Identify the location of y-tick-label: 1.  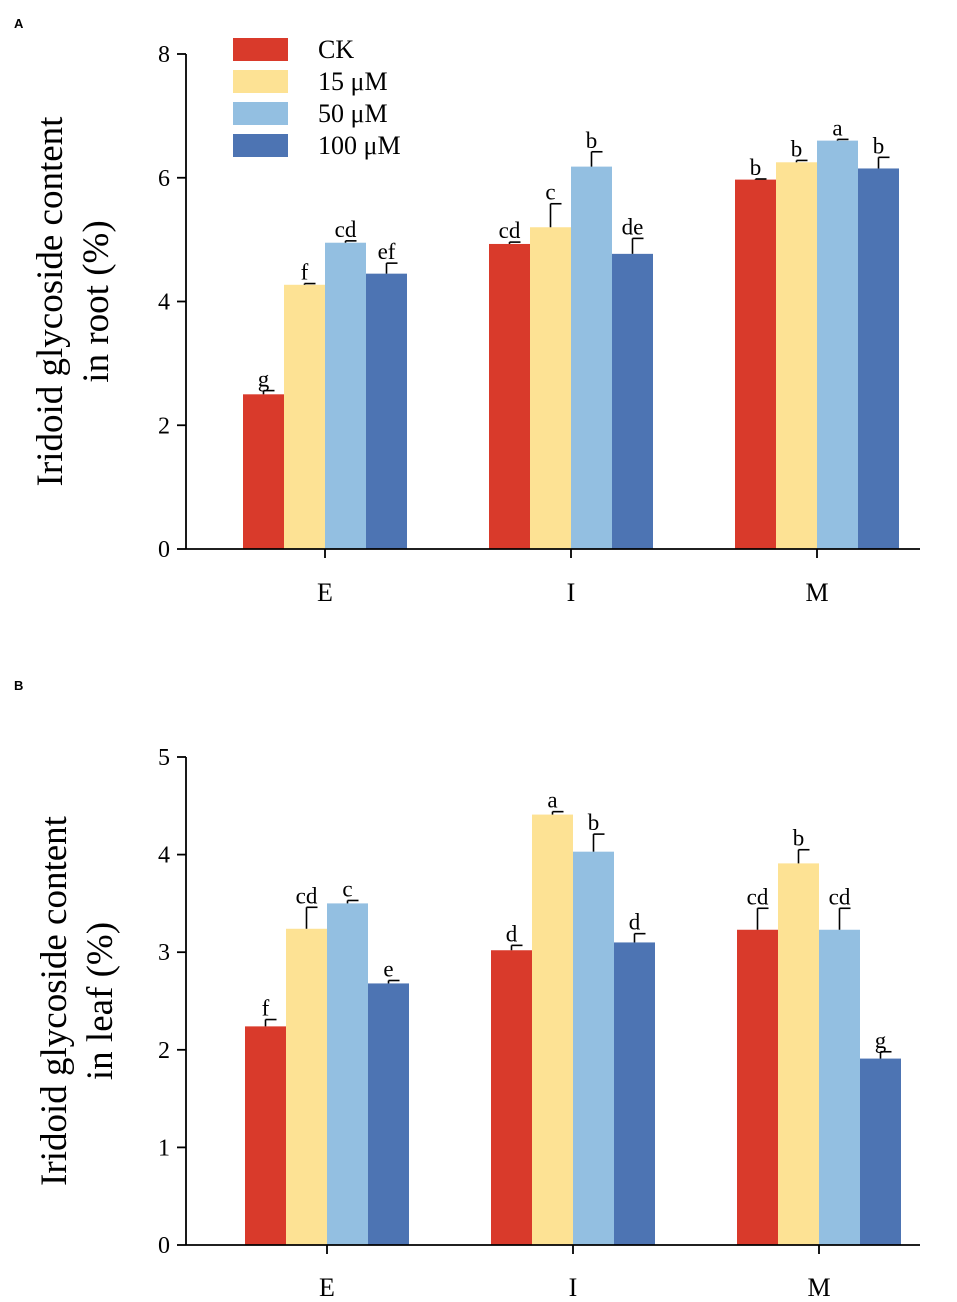
(164, 1148).